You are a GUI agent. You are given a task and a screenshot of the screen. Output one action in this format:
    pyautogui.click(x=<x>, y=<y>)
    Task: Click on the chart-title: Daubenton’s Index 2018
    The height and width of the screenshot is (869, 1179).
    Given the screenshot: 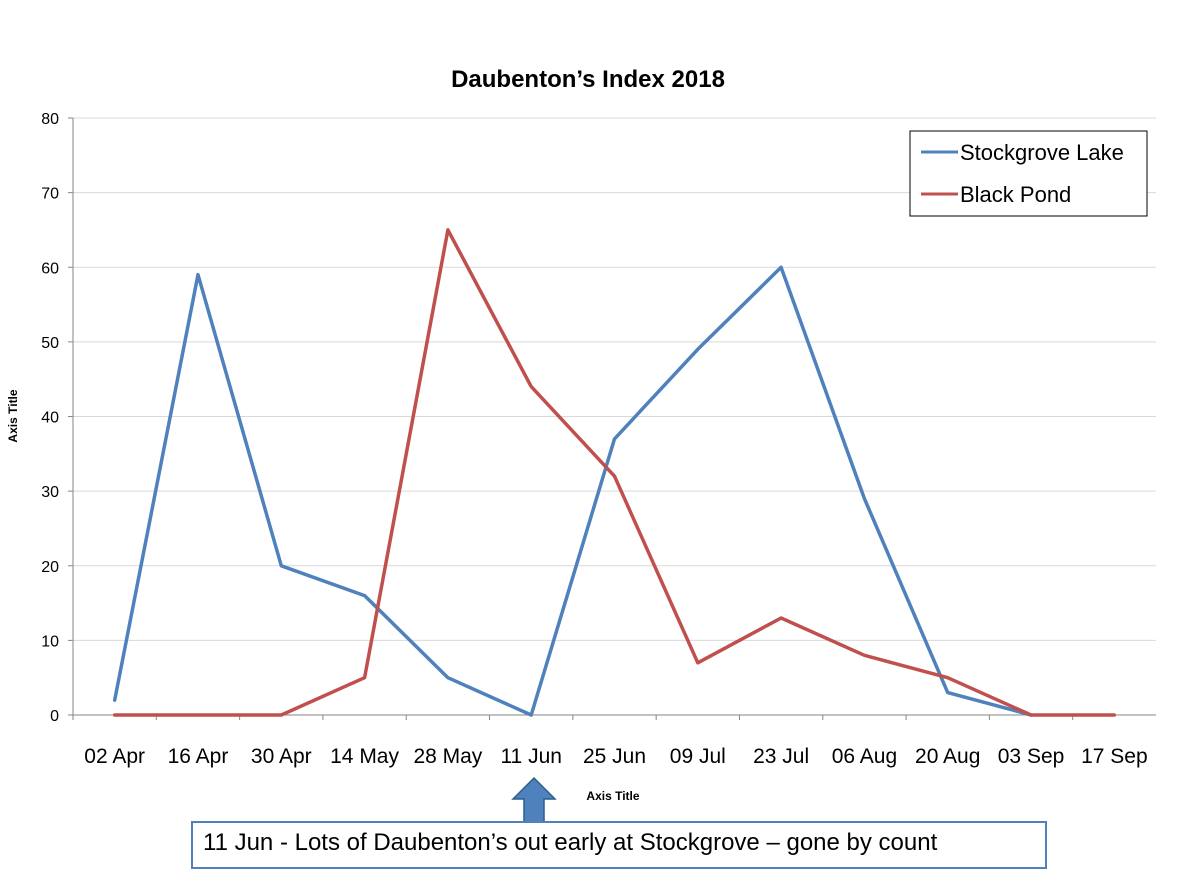 What is the action you would take?
    pyautogui.click(x=588, y=79)
    